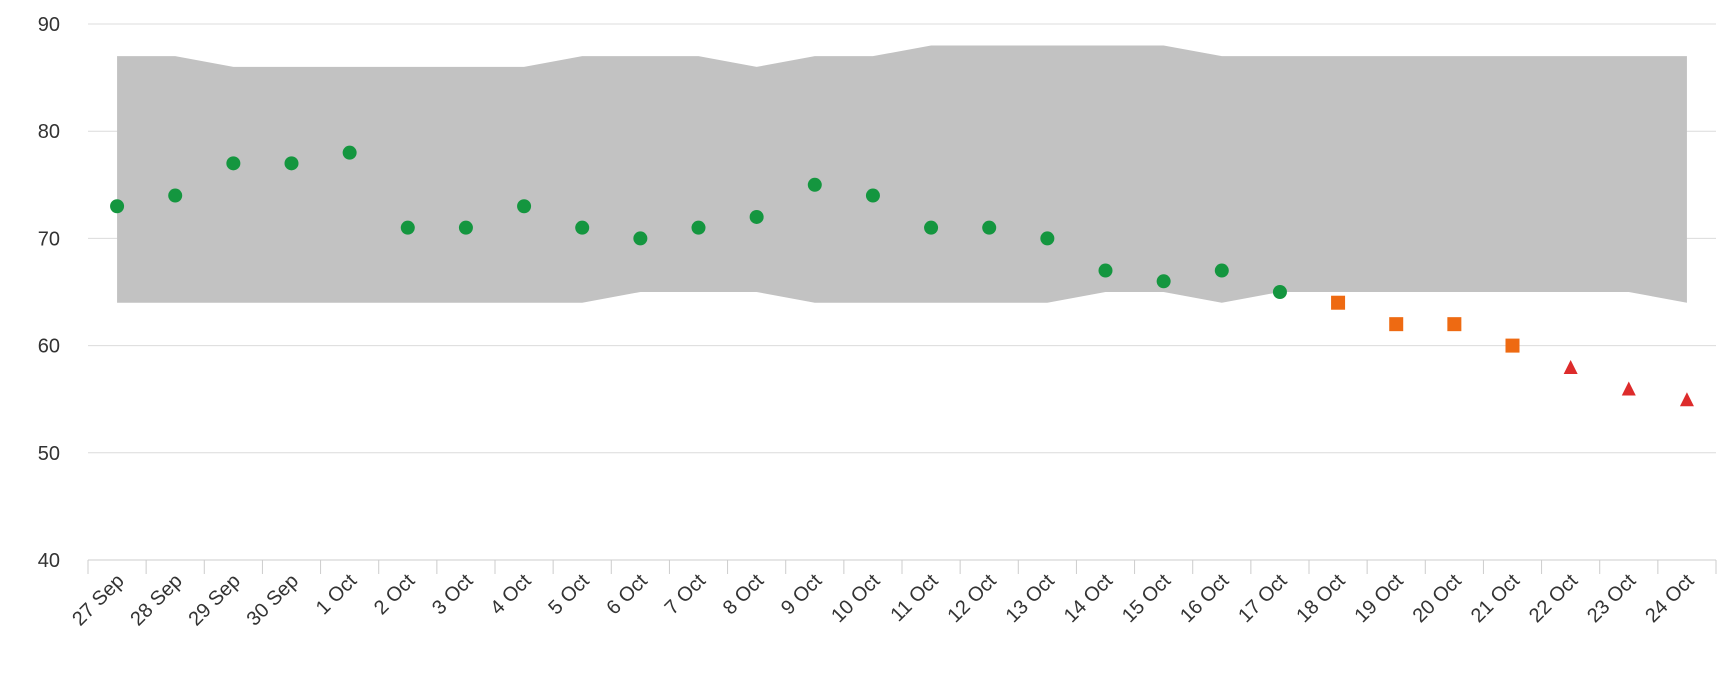 This screenshot has height=684, width=1728. Describe the element at coordinates (569, 595) in the screenshot. I see `x-tick-label: 5 Oct` at that location.